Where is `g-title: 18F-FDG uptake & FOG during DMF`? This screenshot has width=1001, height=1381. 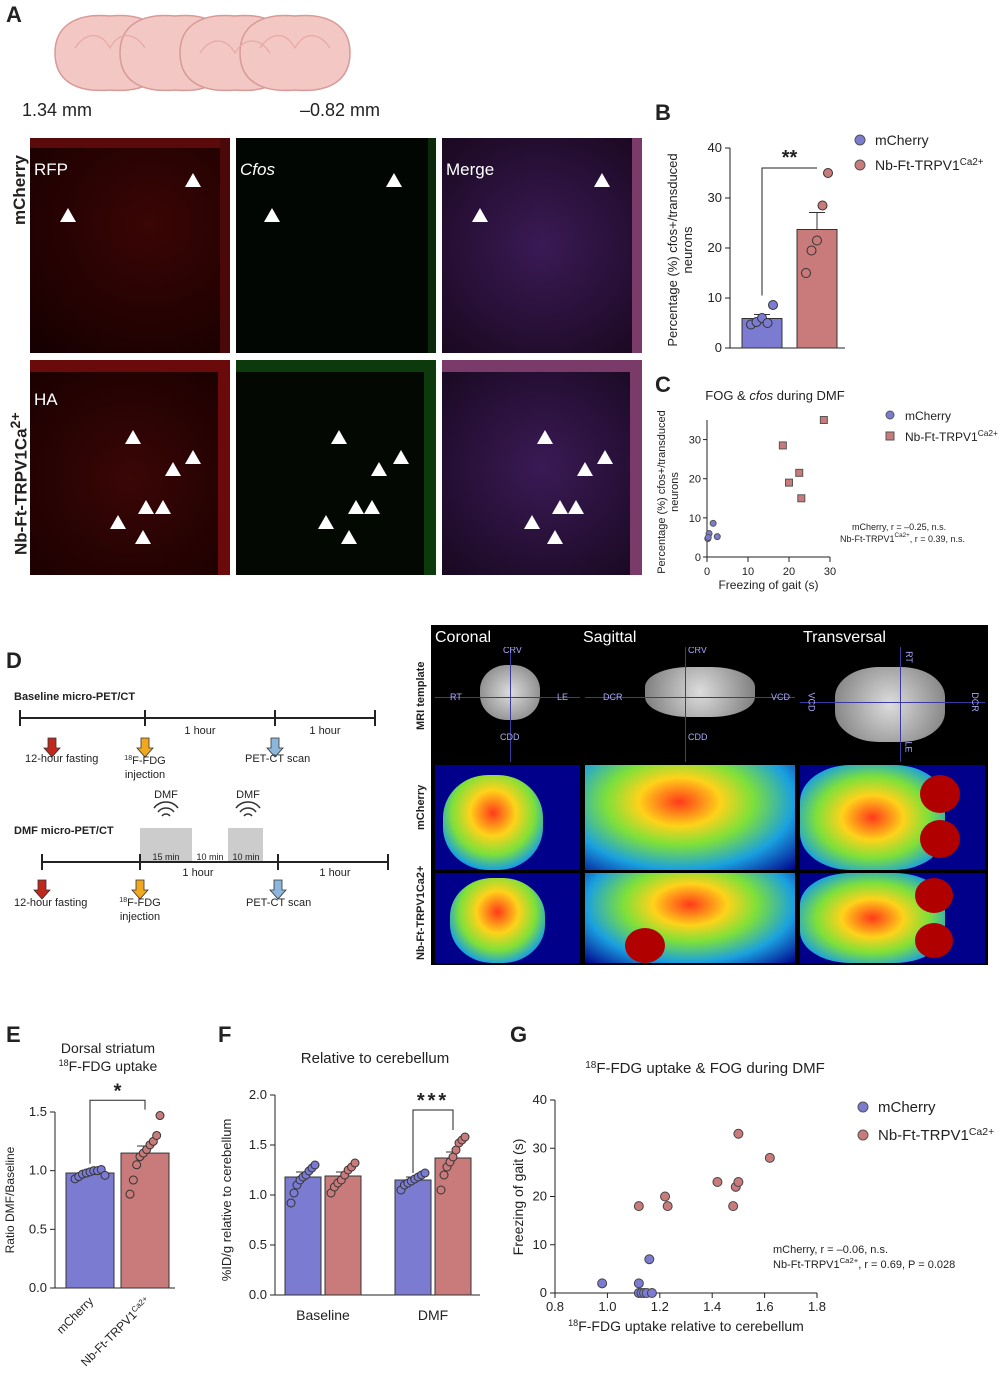
g-title: 18F-FDG uptake & FOG during DMF is located at coordinates (705, 1068).